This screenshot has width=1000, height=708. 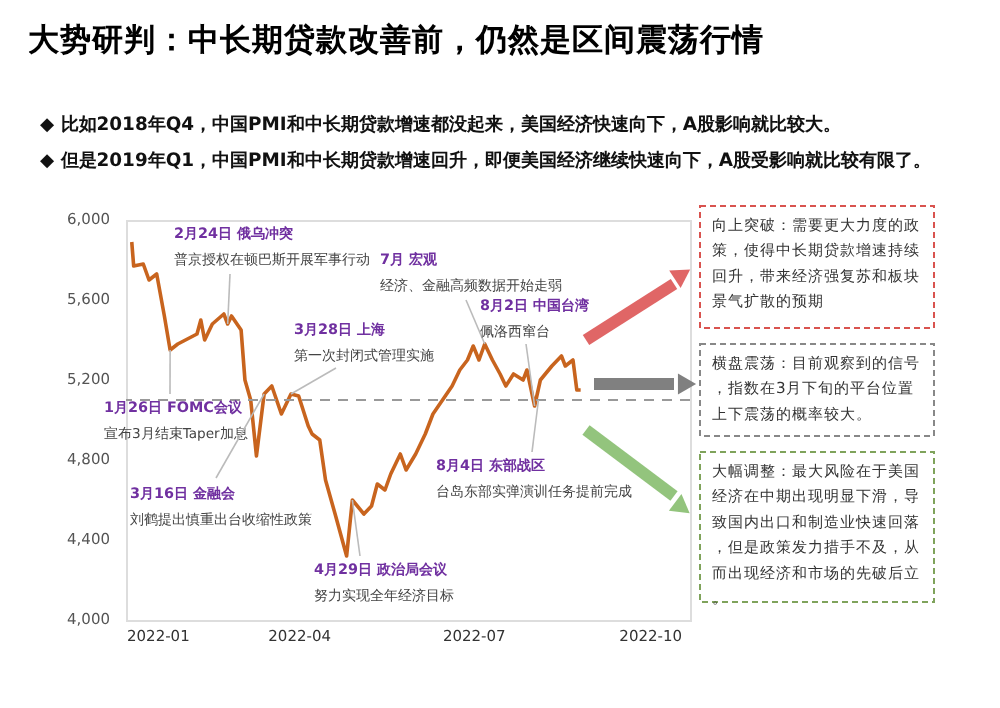 I want to click on chart-title: 大势研判：中长期贷款改善前，仍然是区间震荡行情, so click(x=396, y=39).